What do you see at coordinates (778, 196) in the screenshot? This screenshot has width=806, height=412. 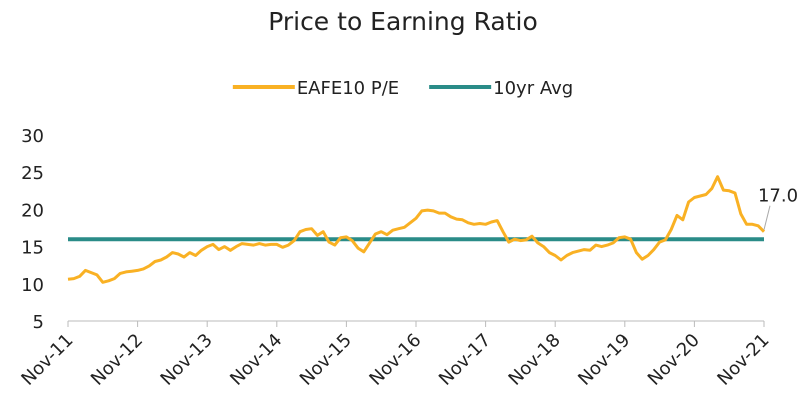 I see `annotation: 17.0` at bounding box center [778, 196].